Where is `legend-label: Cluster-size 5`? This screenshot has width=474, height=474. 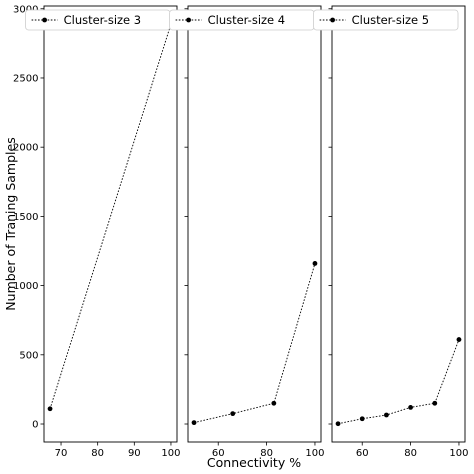 legend-label: Cluster-size 5 is located at coordinates (391, 20).